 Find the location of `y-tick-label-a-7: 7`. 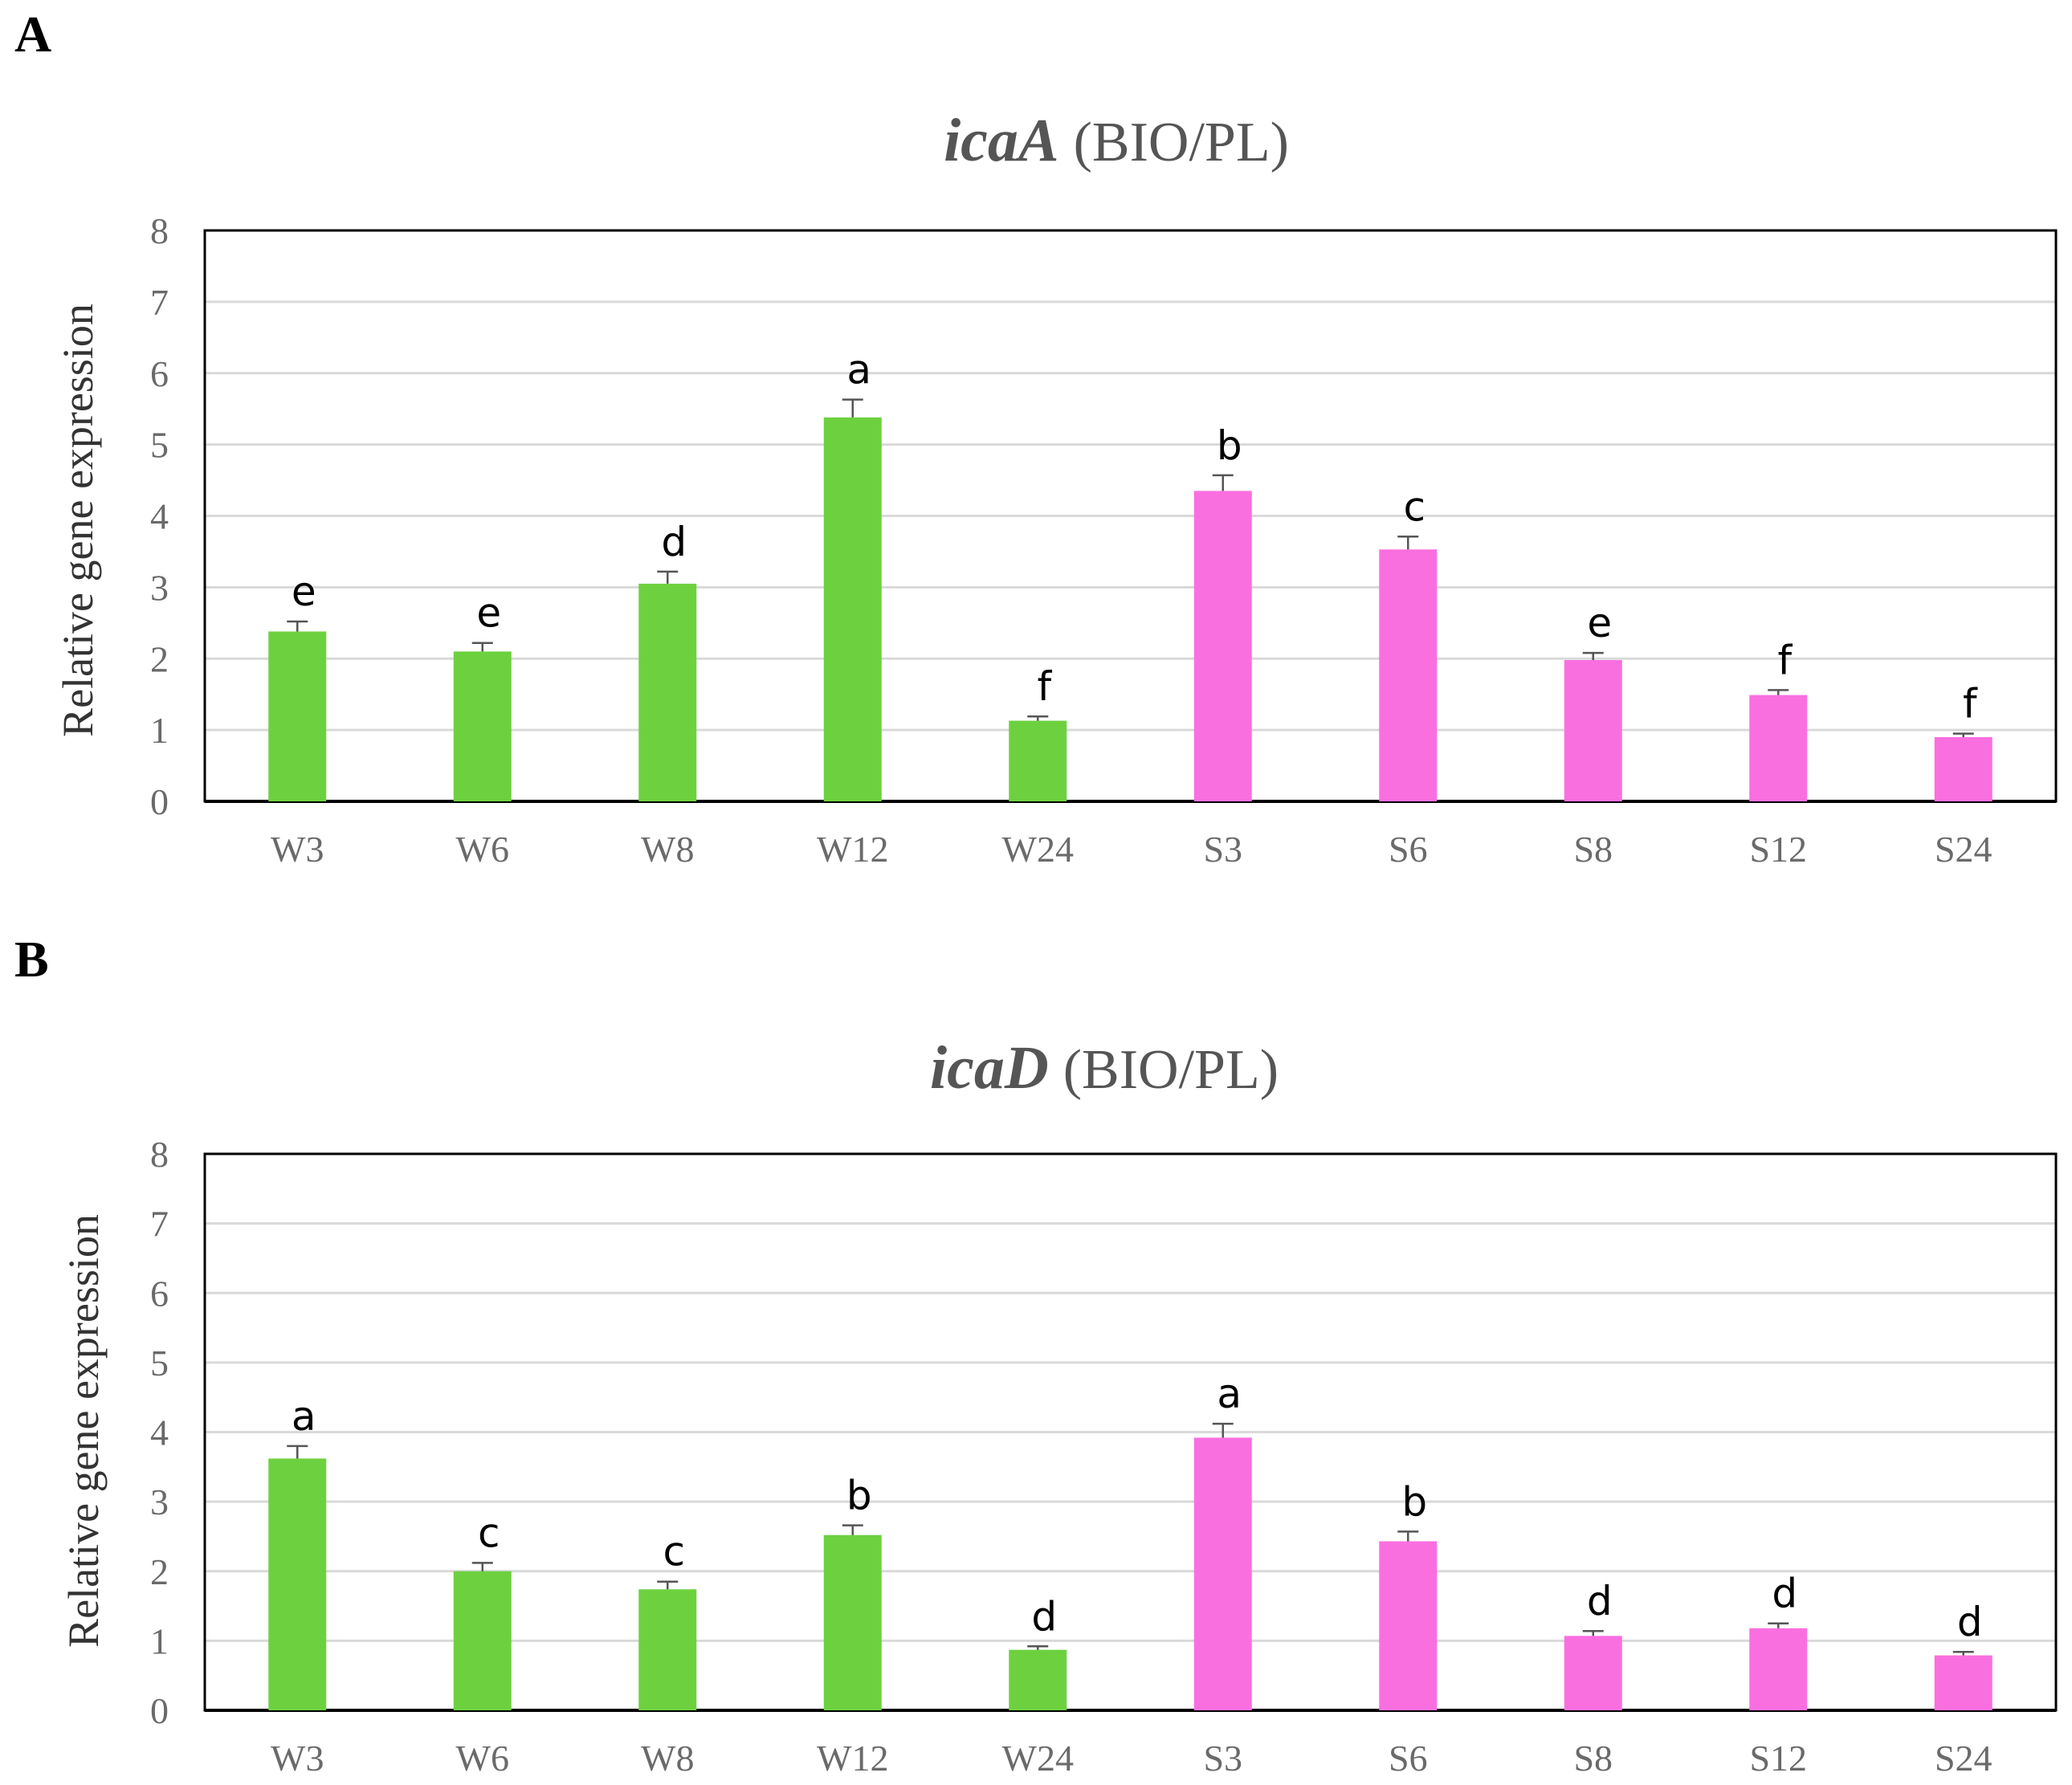

y-tick-label-a-7: 7 is located at coordinates (159, 302).